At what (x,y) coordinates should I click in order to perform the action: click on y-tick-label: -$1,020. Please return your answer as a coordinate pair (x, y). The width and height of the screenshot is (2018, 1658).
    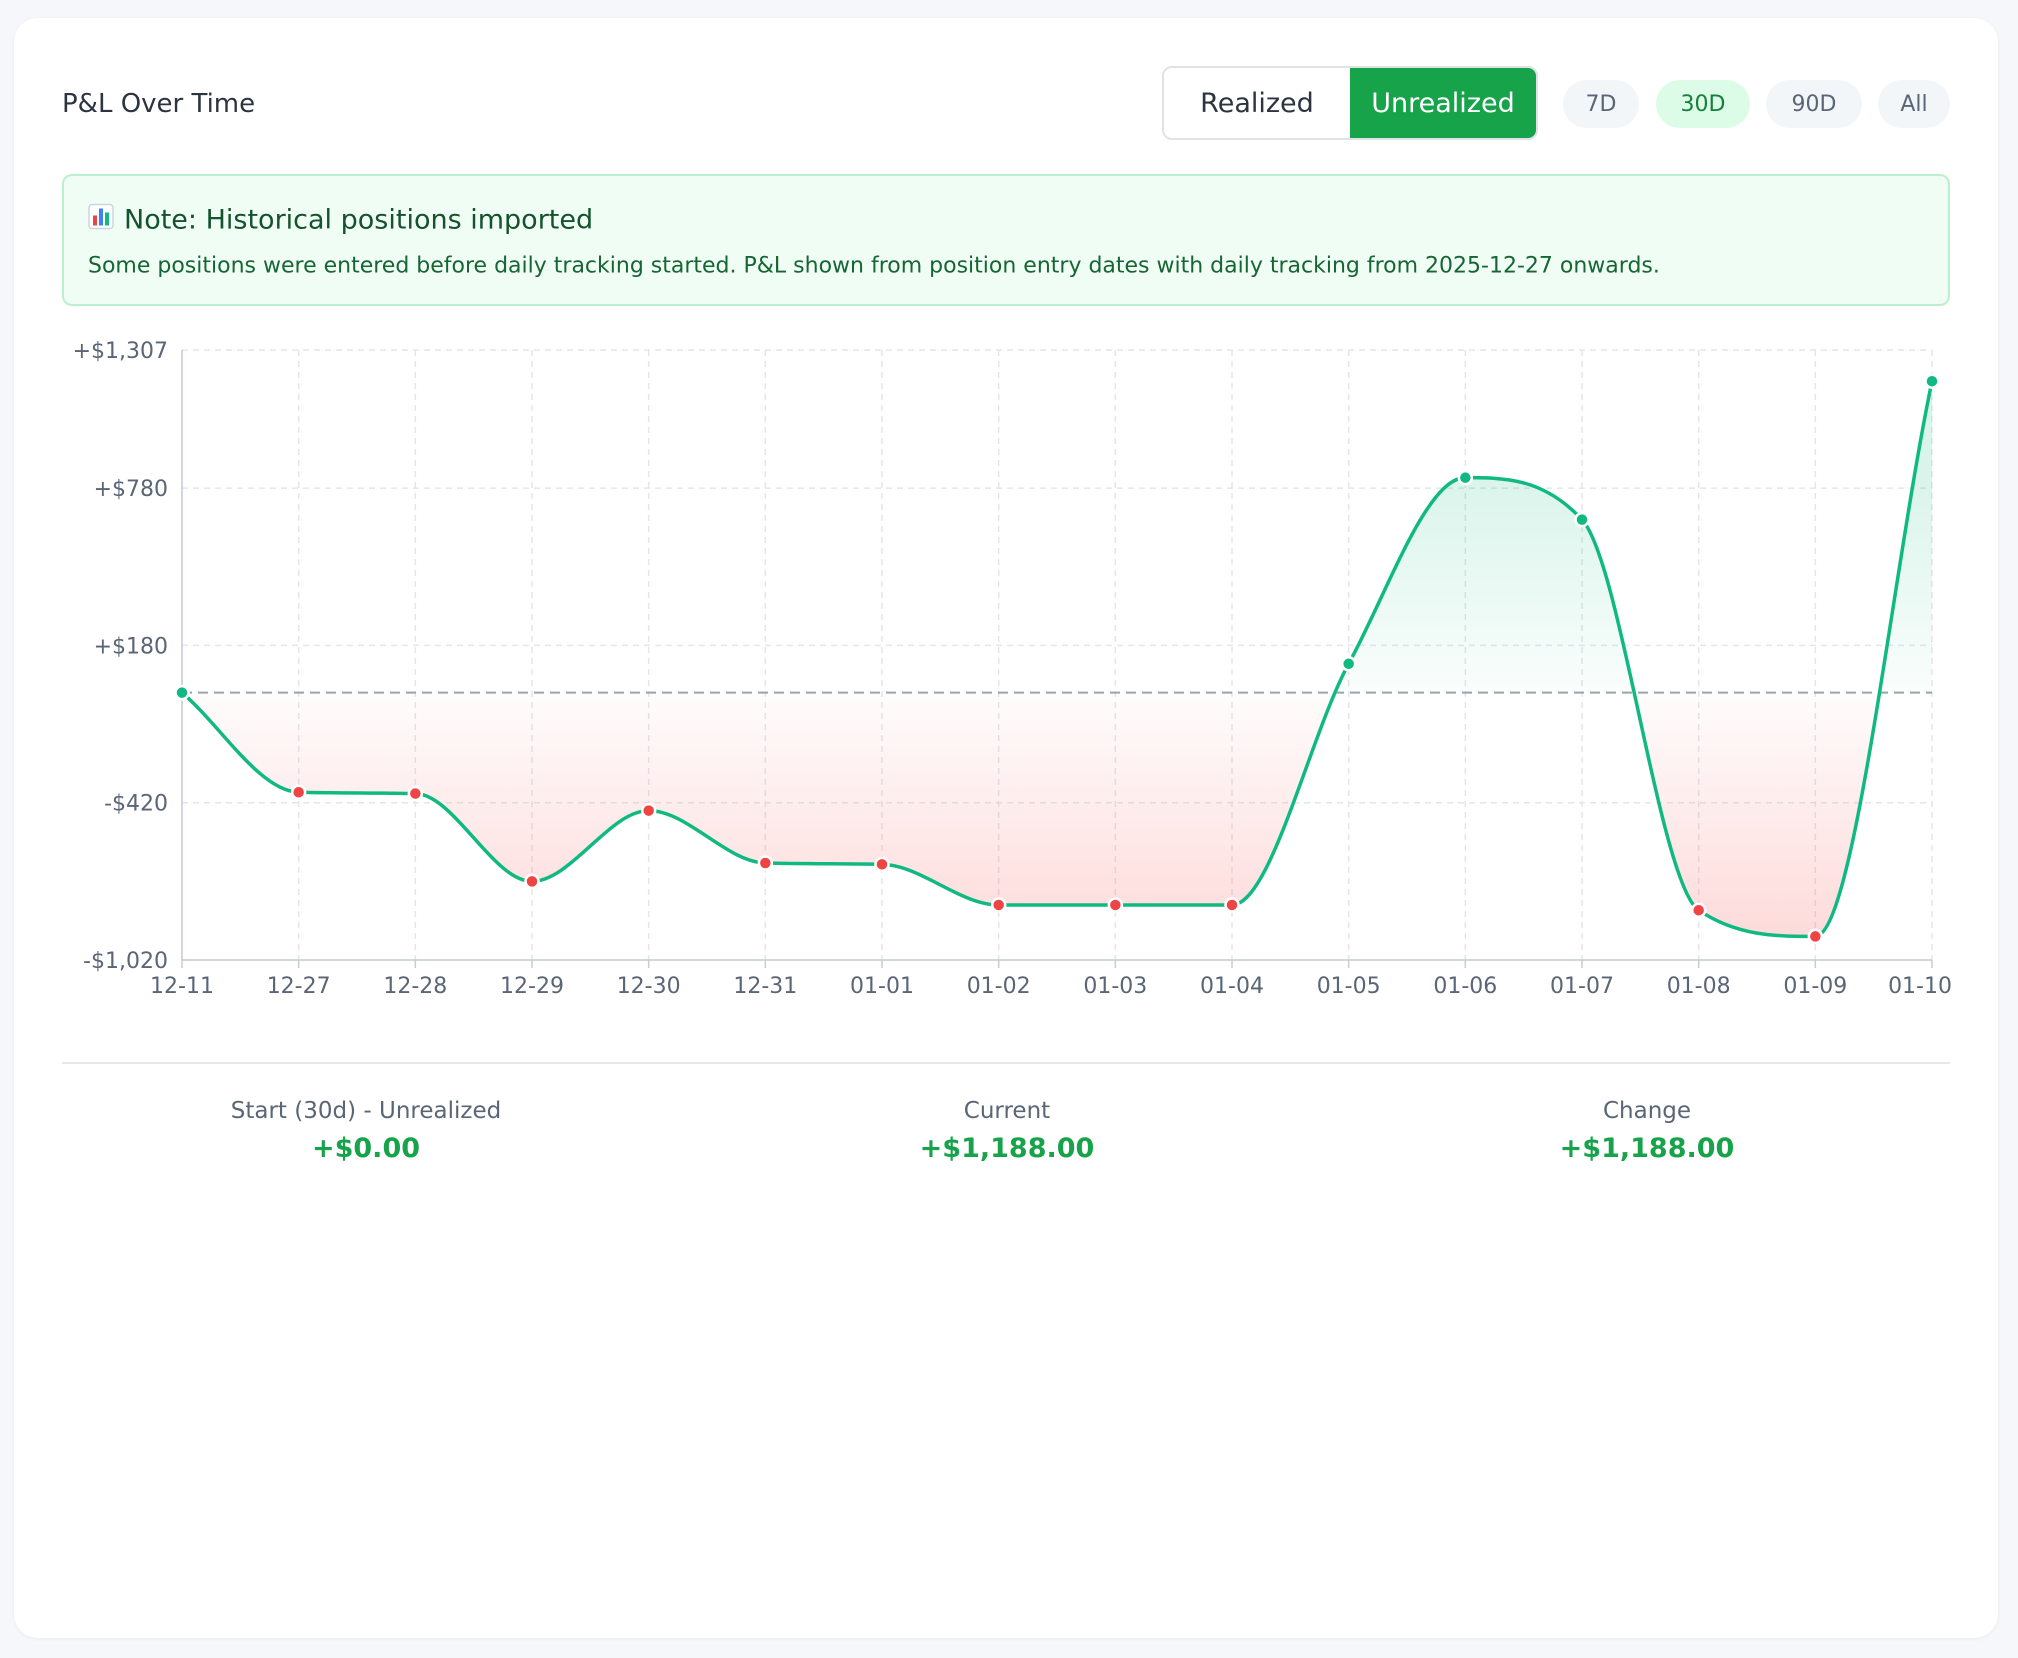
    Looking at the image, I should click on (125, 961).